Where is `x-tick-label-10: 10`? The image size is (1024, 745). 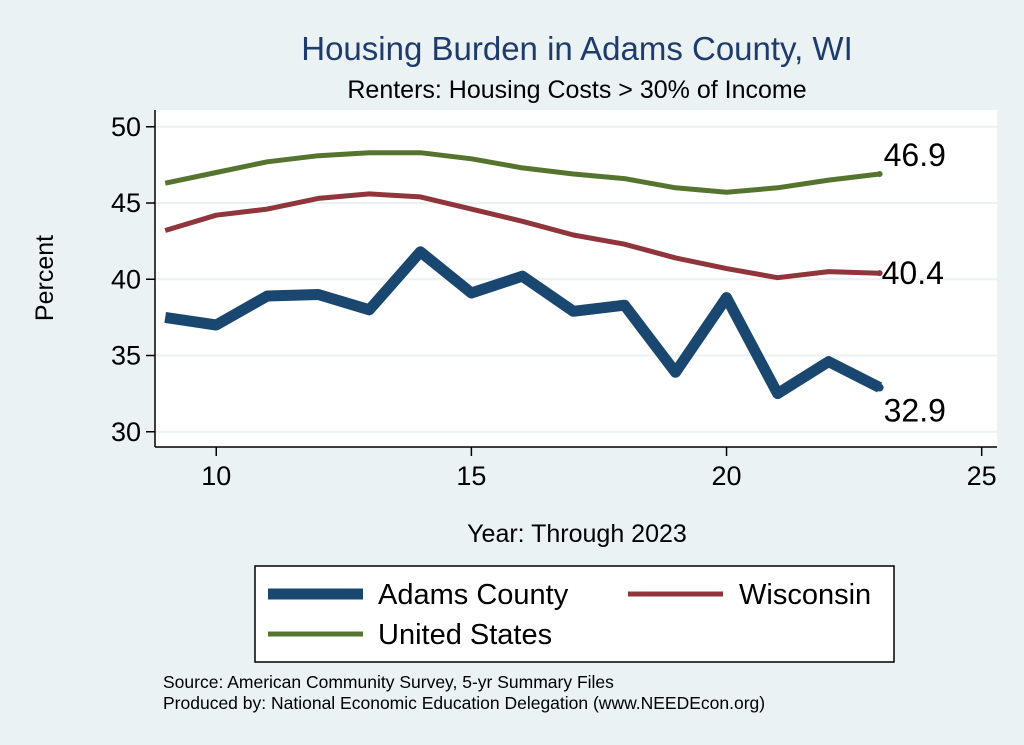
x-tick-label-10: 10 is located at coordinates (216, 476).